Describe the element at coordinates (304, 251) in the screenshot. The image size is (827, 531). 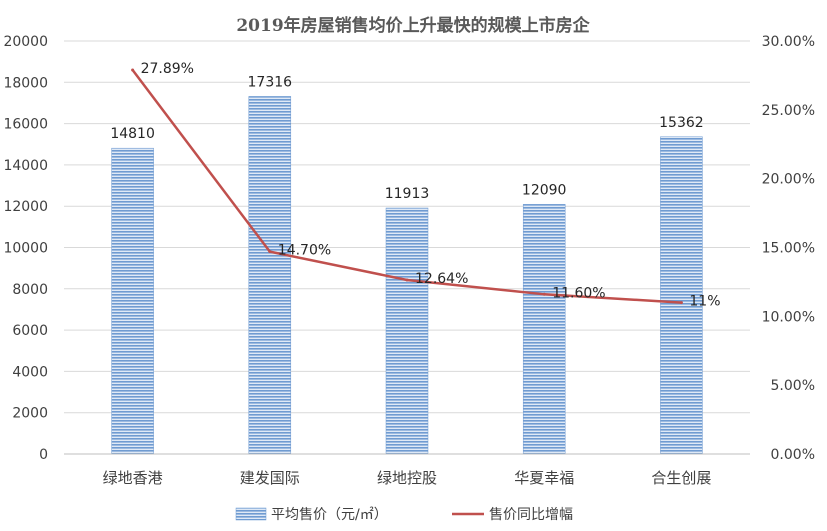
I see `line-data-label: 14.70%` at that location.